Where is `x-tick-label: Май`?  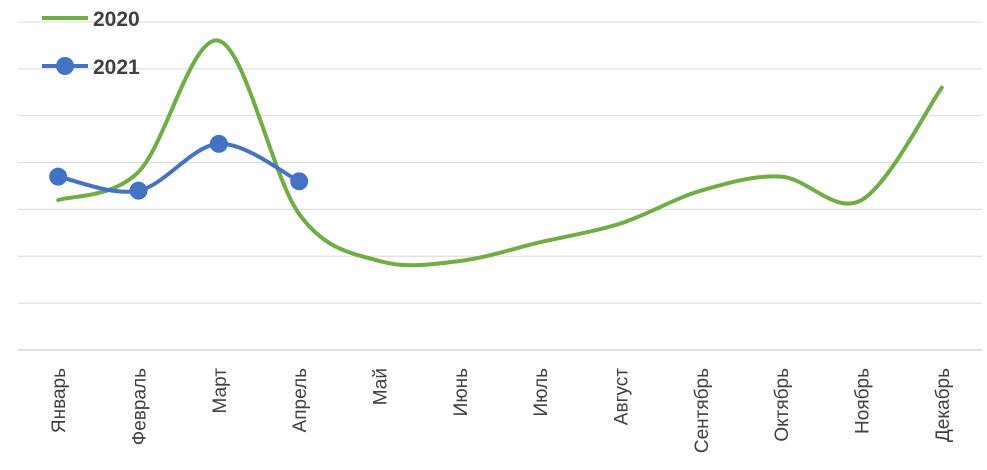 x-tick-label: Май is located at coordinates (381, 386).